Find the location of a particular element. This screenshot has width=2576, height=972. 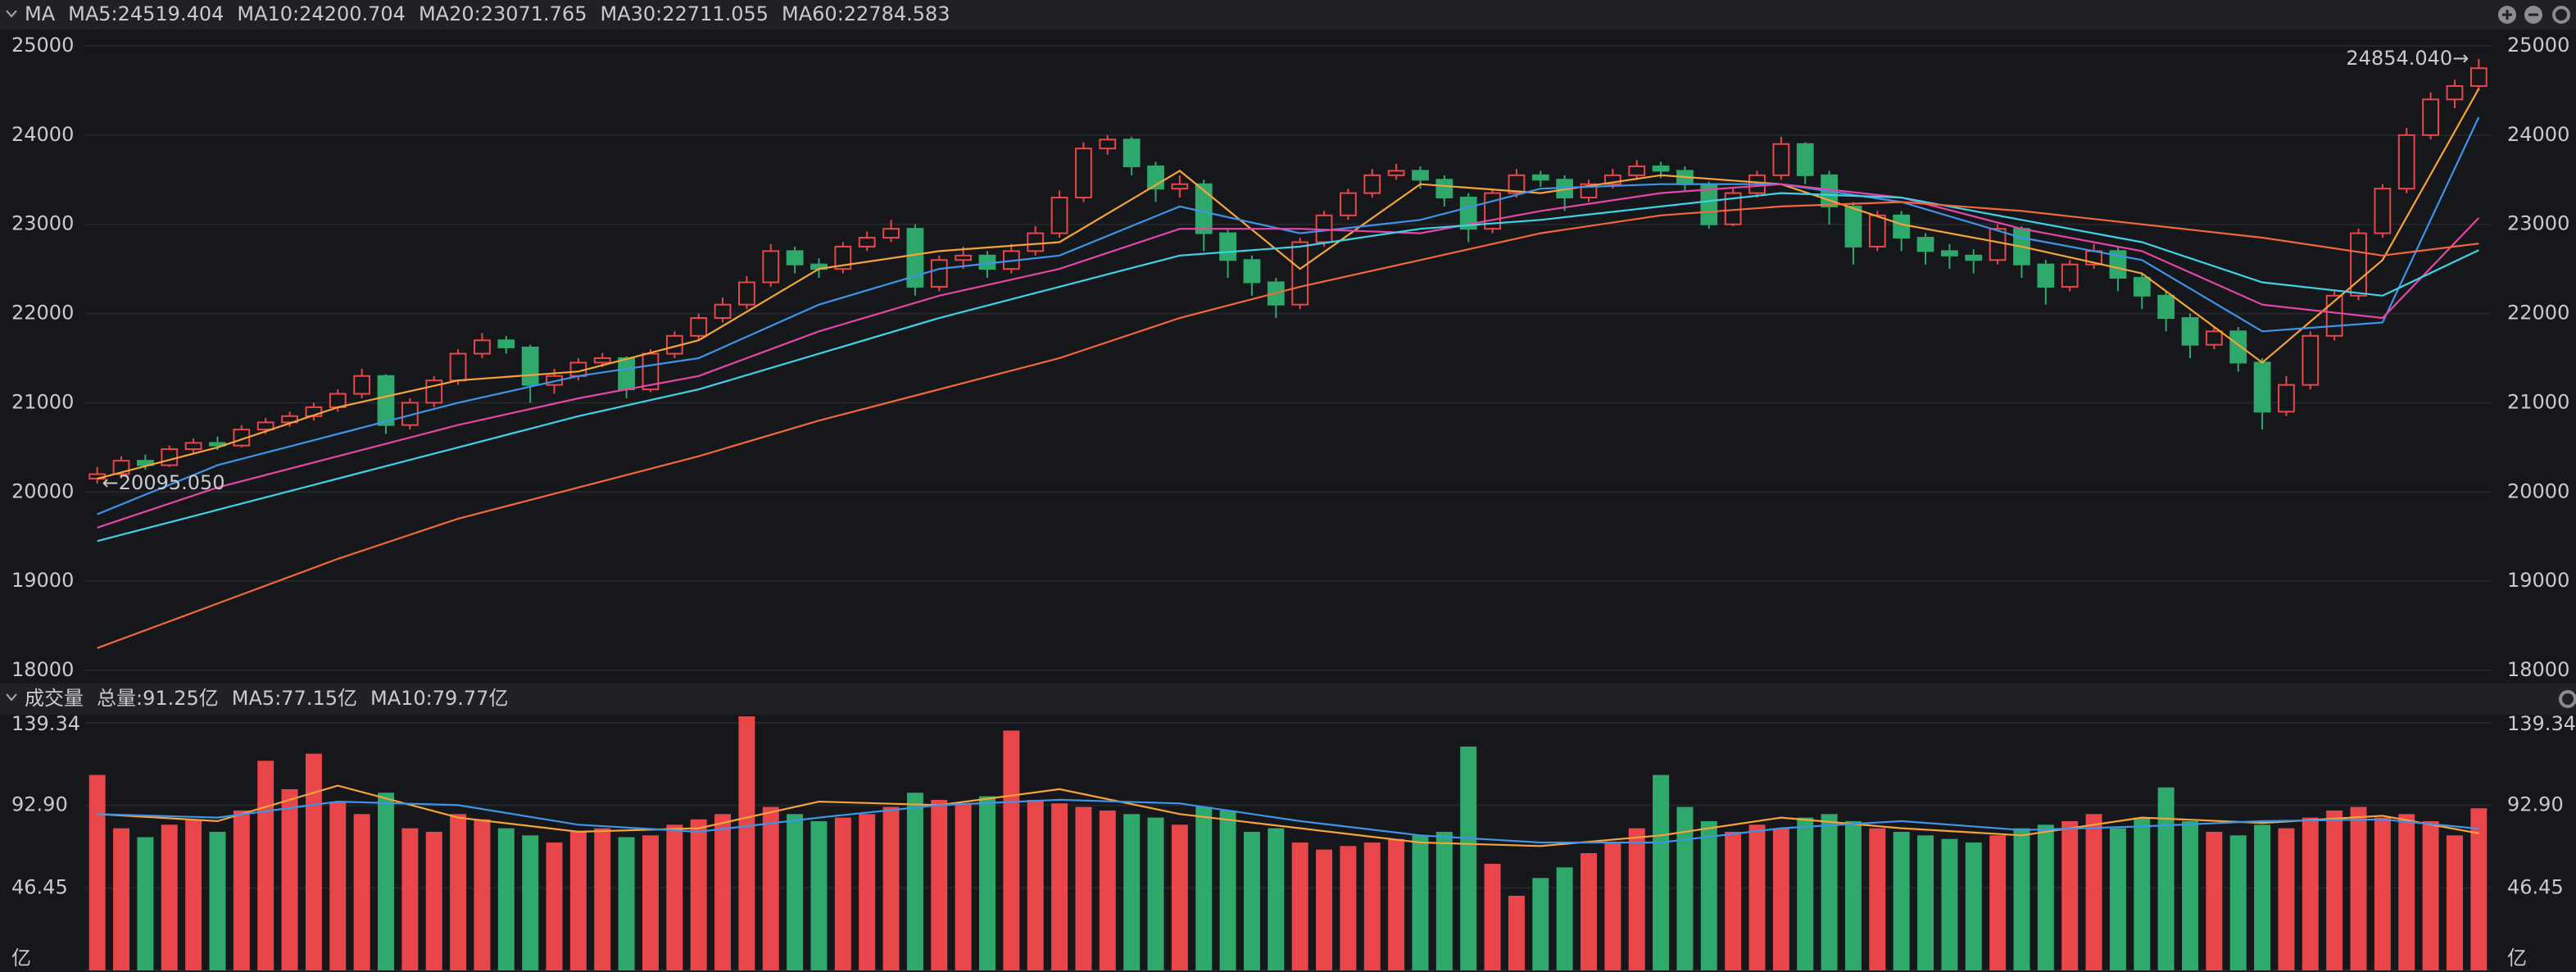

legend-entry: MA10:24200.704 is located at coordinates (321, 13).